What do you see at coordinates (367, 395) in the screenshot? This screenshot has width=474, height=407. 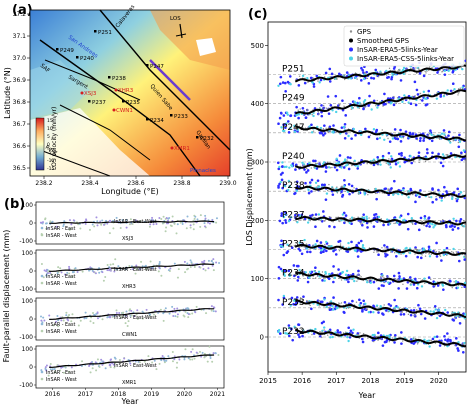 I see `chart-xlabel: Year` at bounding box center [367, 395].